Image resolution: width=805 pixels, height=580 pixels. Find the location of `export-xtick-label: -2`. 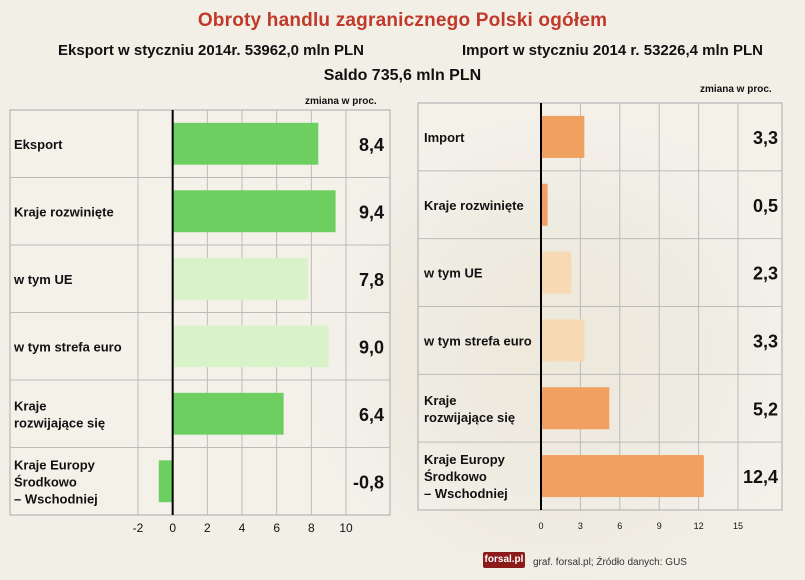

export-xtick-label: -2 is located at coordinates (138, 528).